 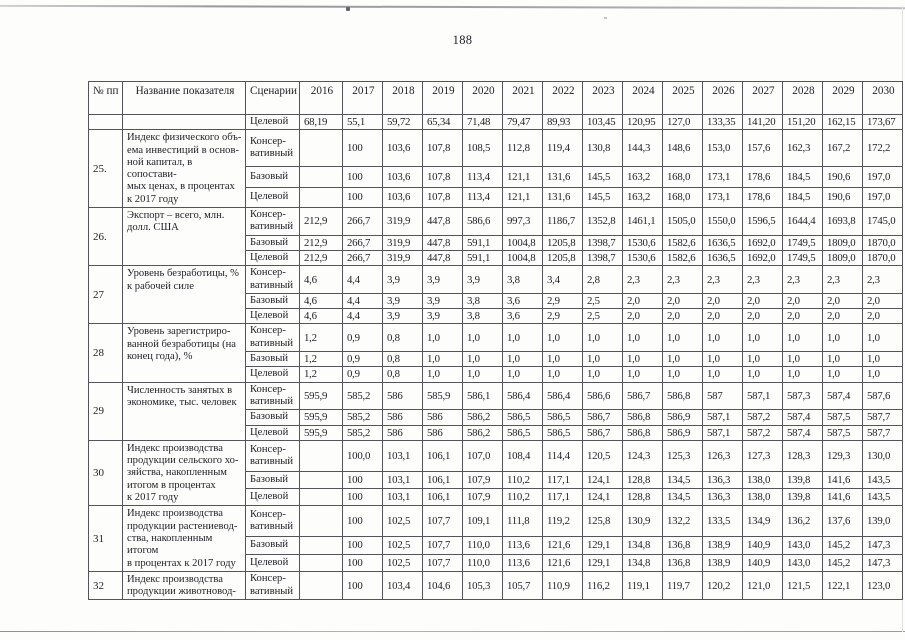 What do you see at coordinates (362, 417) in the screenshot?
I see `value-cell: 585,2` at bounding box center [362, 417].